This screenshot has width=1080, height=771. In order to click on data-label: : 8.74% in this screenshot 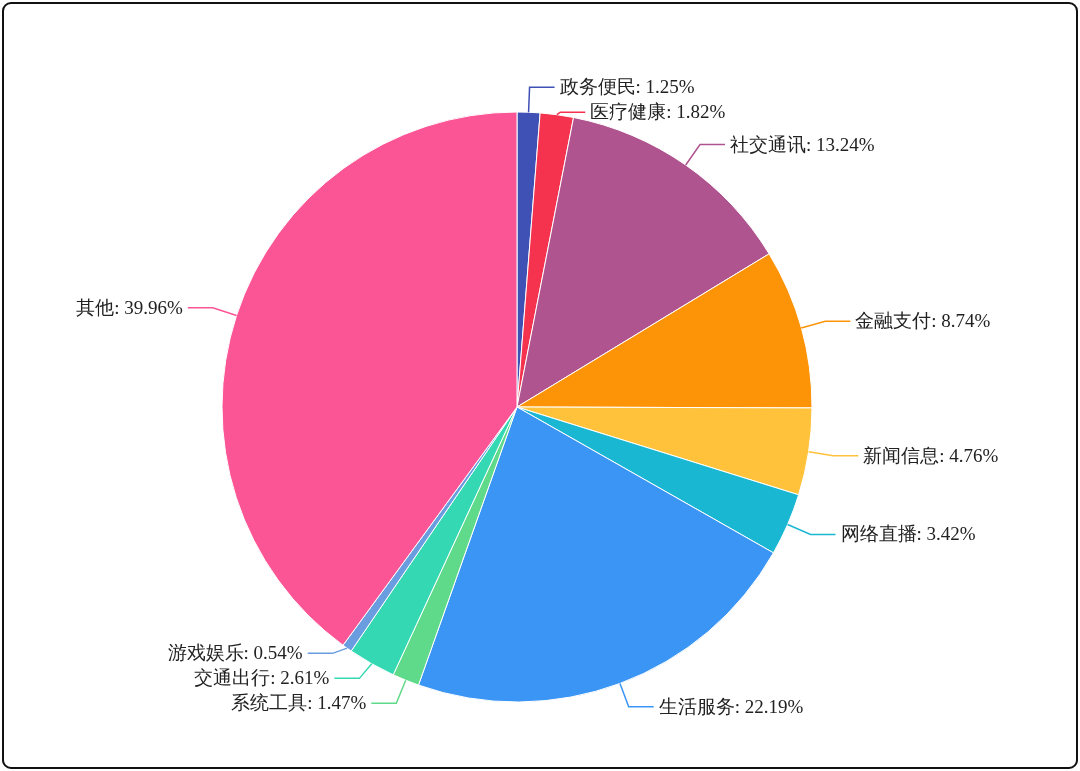, I will do `click(961, 321)`.